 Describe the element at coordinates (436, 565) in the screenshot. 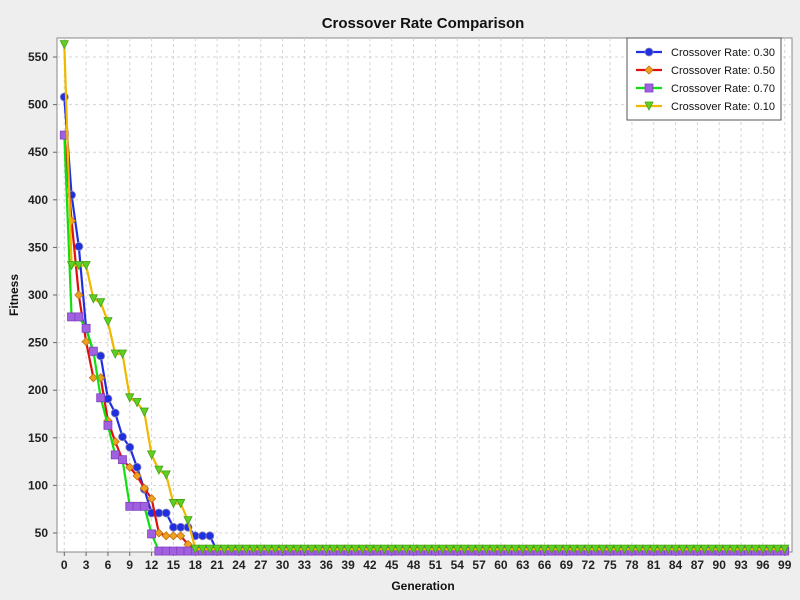

I see `x-tick-label: 51` at that location.